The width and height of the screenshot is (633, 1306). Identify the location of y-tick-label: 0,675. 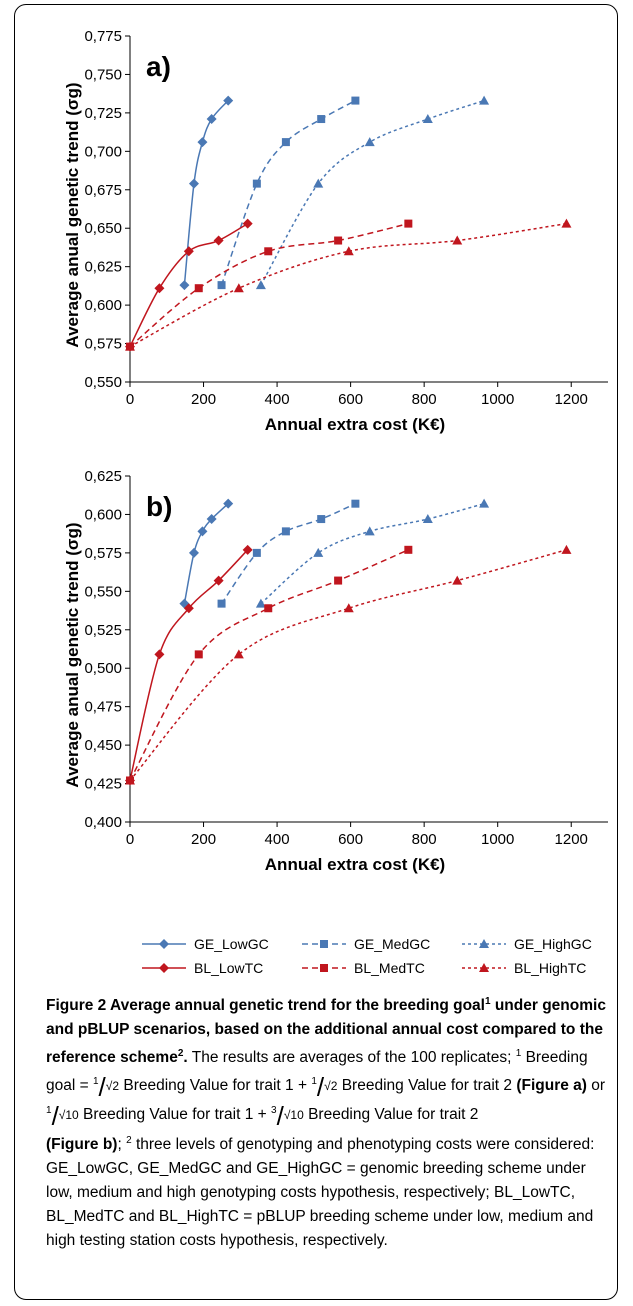
(103, 190).